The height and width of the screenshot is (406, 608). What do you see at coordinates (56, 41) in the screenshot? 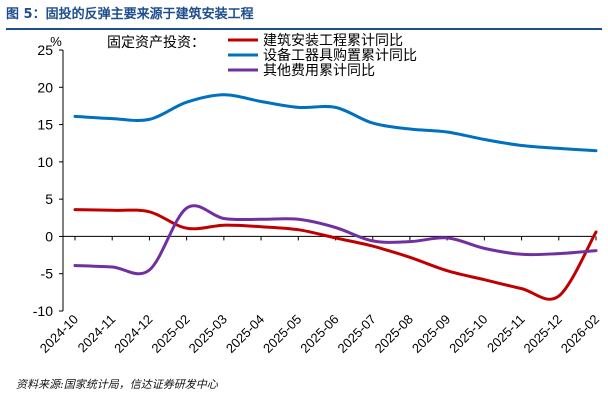
I see `y-unit-label: %` at bounding box center [56, 41].